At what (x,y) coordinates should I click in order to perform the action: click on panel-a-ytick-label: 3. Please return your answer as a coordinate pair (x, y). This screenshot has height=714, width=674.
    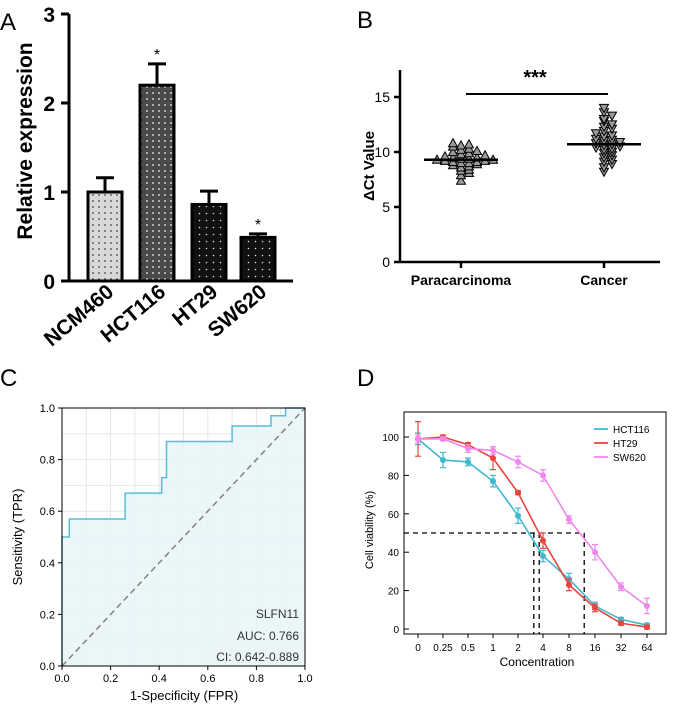
    Looking at the image, I should click on (49, 15).